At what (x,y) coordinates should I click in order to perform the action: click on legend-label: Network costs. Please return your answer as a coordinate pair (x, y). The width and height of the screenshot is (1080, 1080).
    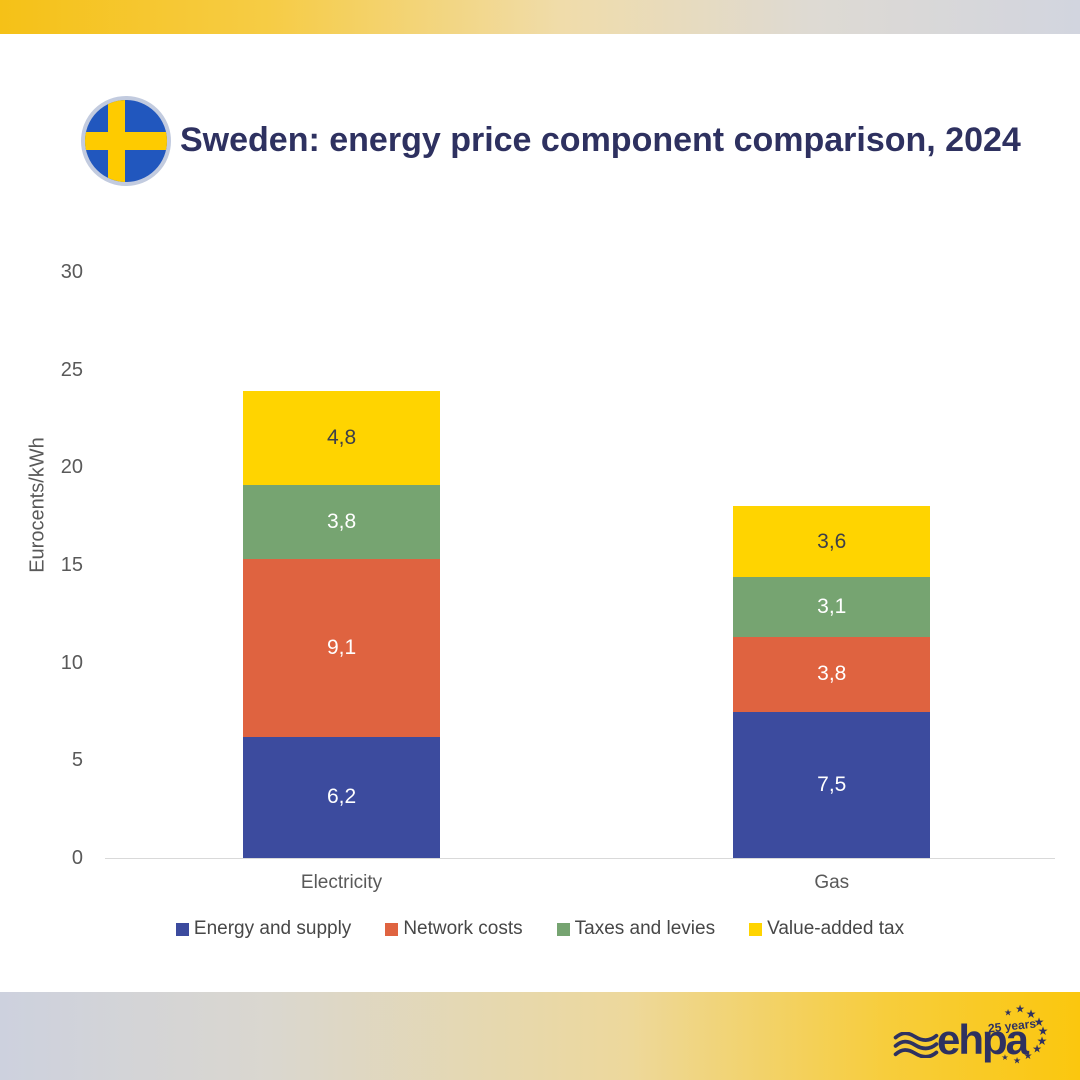
    Looking at the image, I should click on (463, 928).